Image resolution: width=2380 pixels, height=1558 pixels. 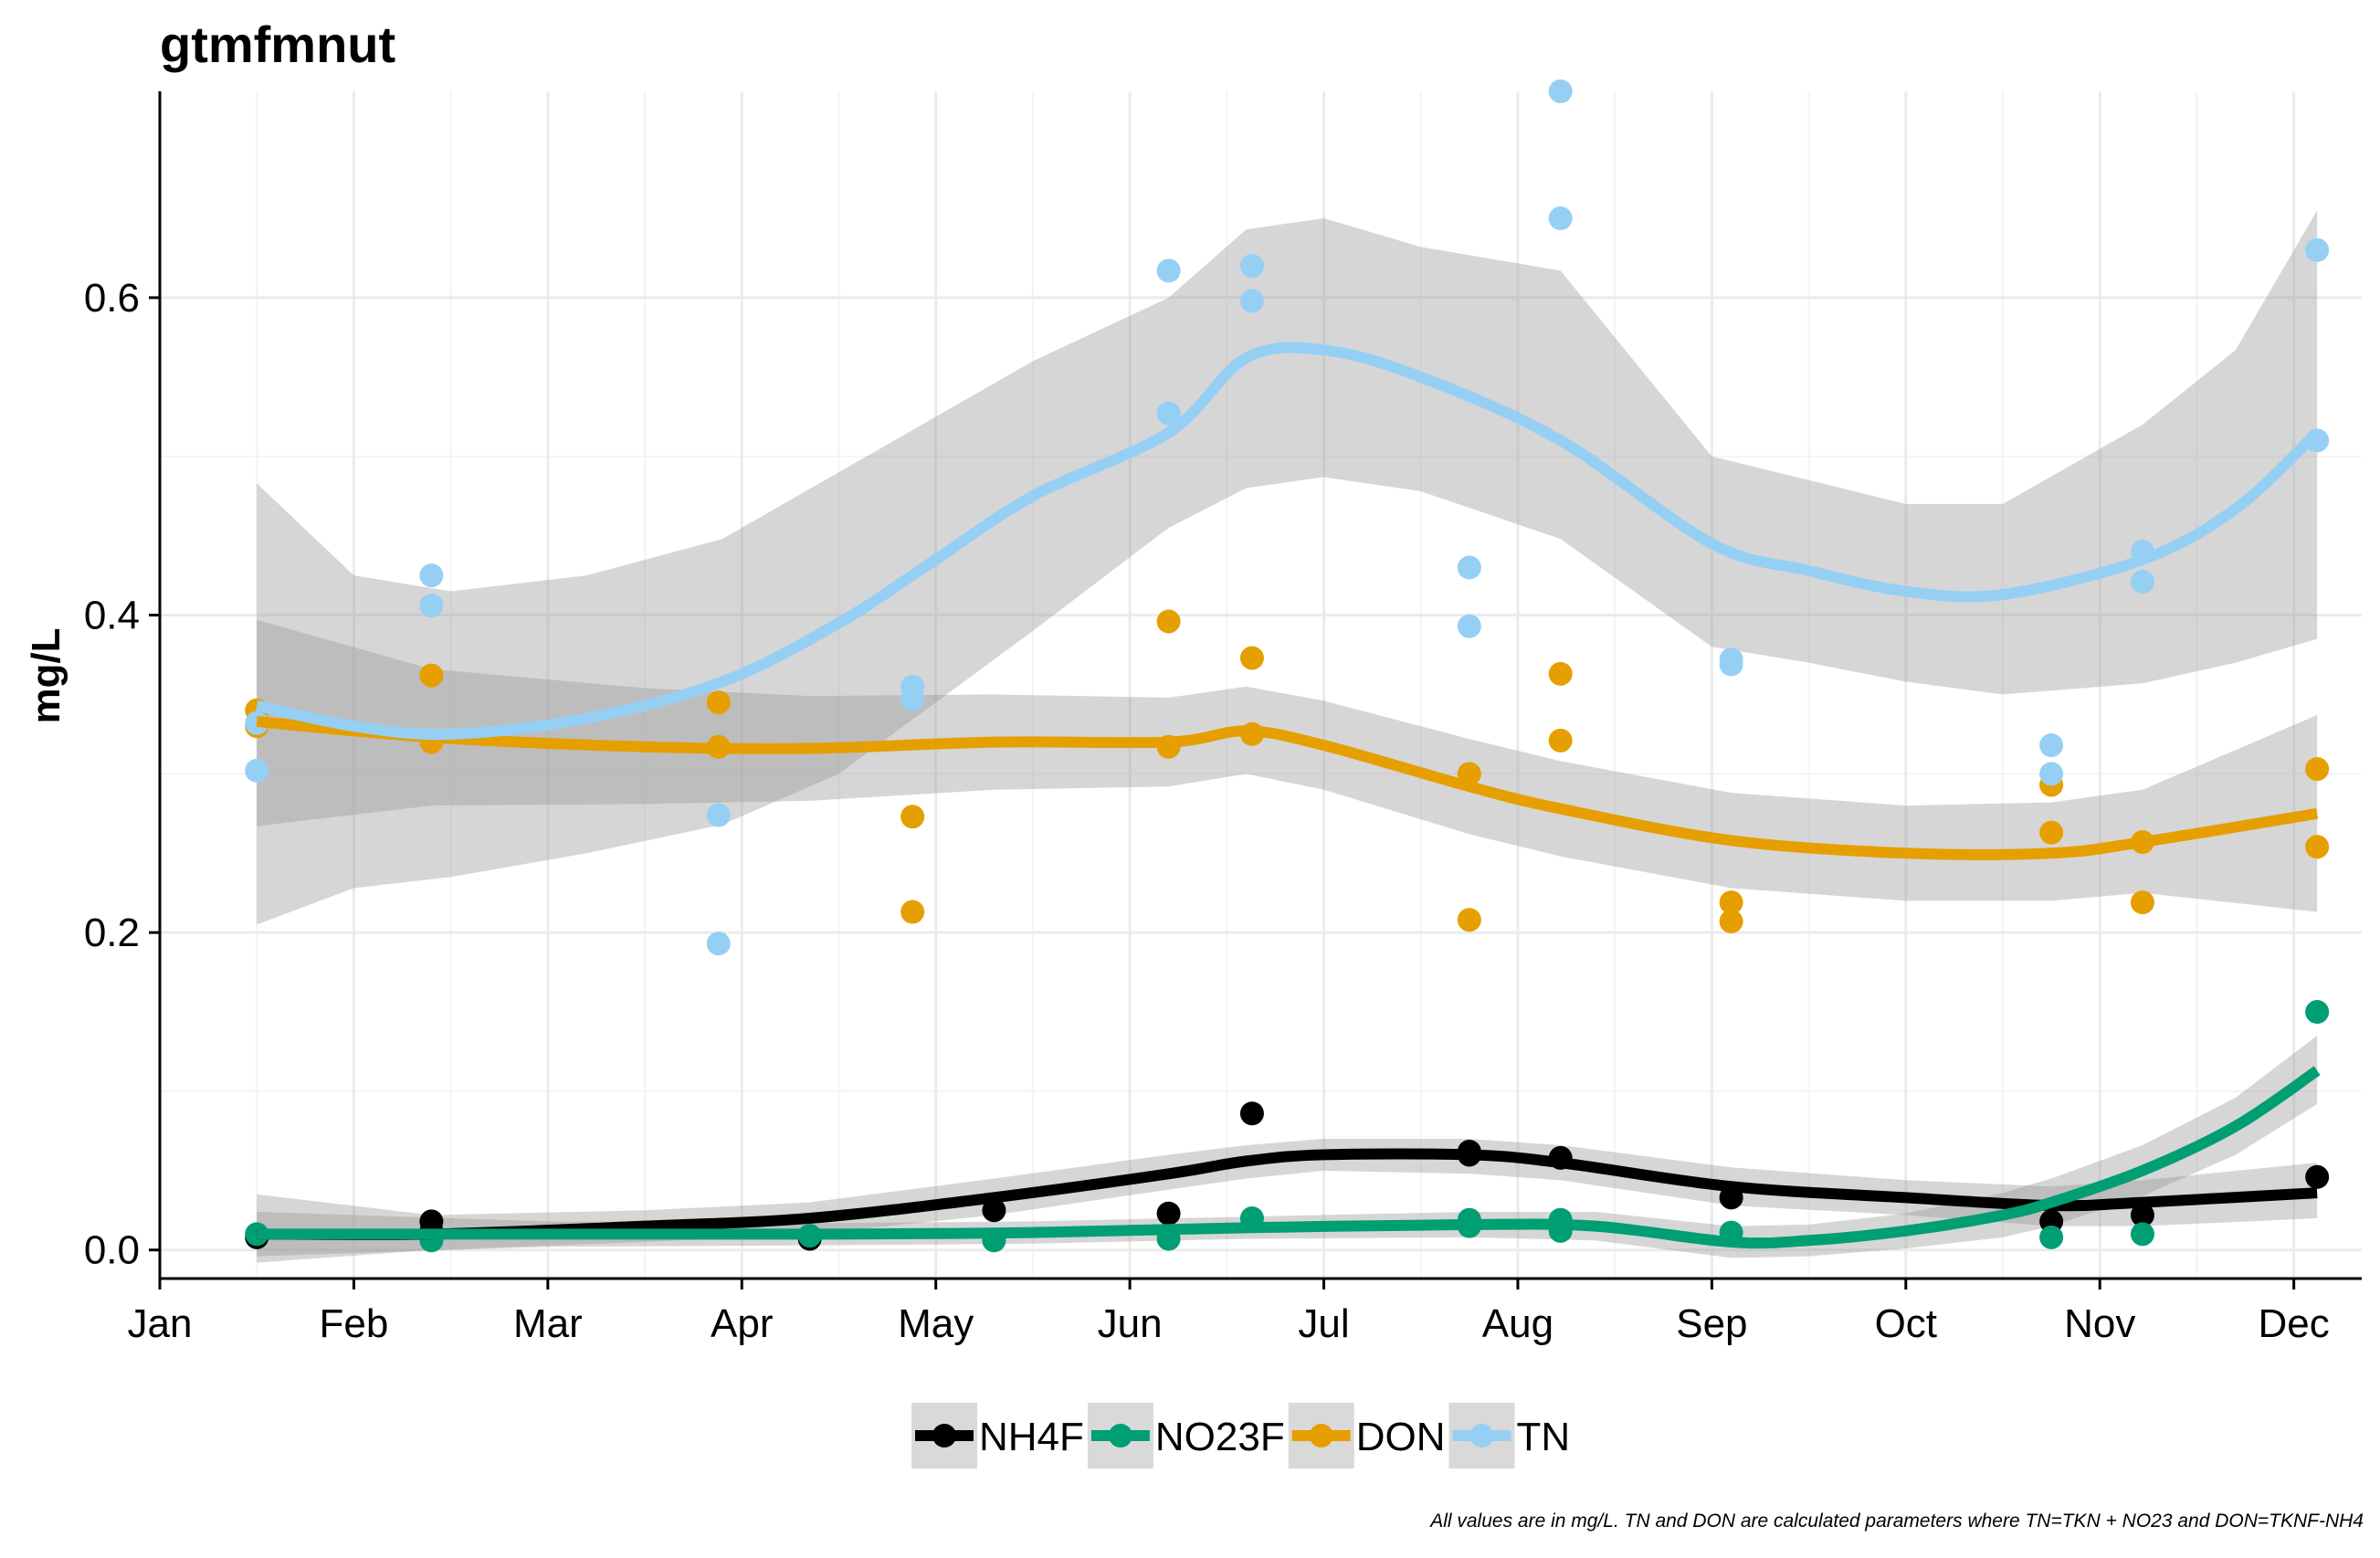 What do you see at coordinates (742, 1323) in the screenshot?
I see `x-tick-label: Apr` at bounding box center [742, 1323].